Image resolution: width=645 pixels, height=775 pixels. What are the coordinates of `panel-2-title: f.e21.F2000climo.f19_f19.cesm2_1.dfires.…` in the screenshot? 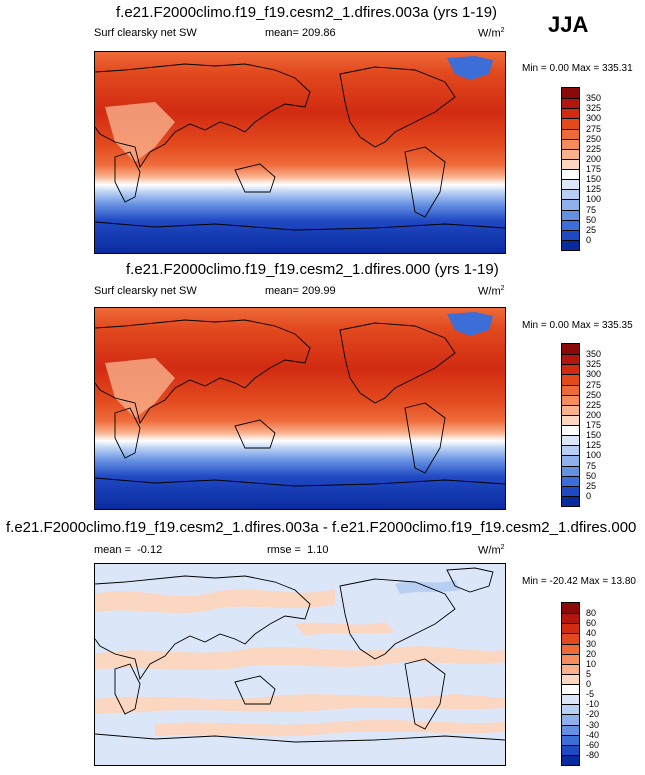 It's located at (312, 269).